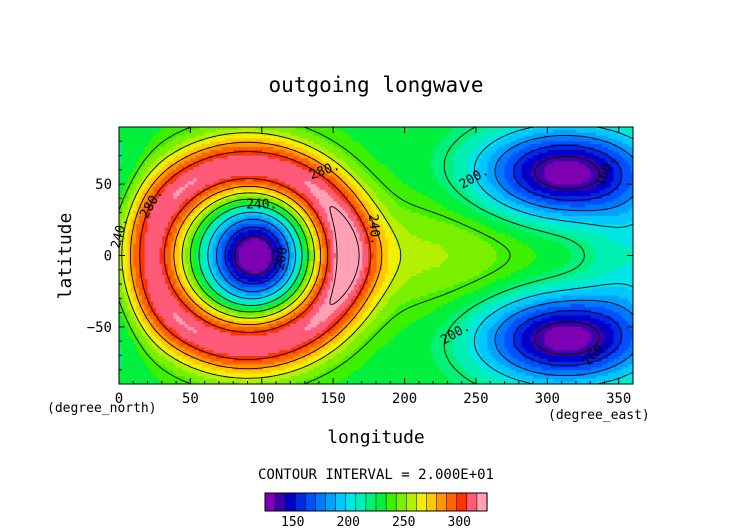 The width and height of the screenshot is (752, 532). Describe the element at coordinates (282, 254) in the screenshot. I see `contour-label: 200.` at that location.